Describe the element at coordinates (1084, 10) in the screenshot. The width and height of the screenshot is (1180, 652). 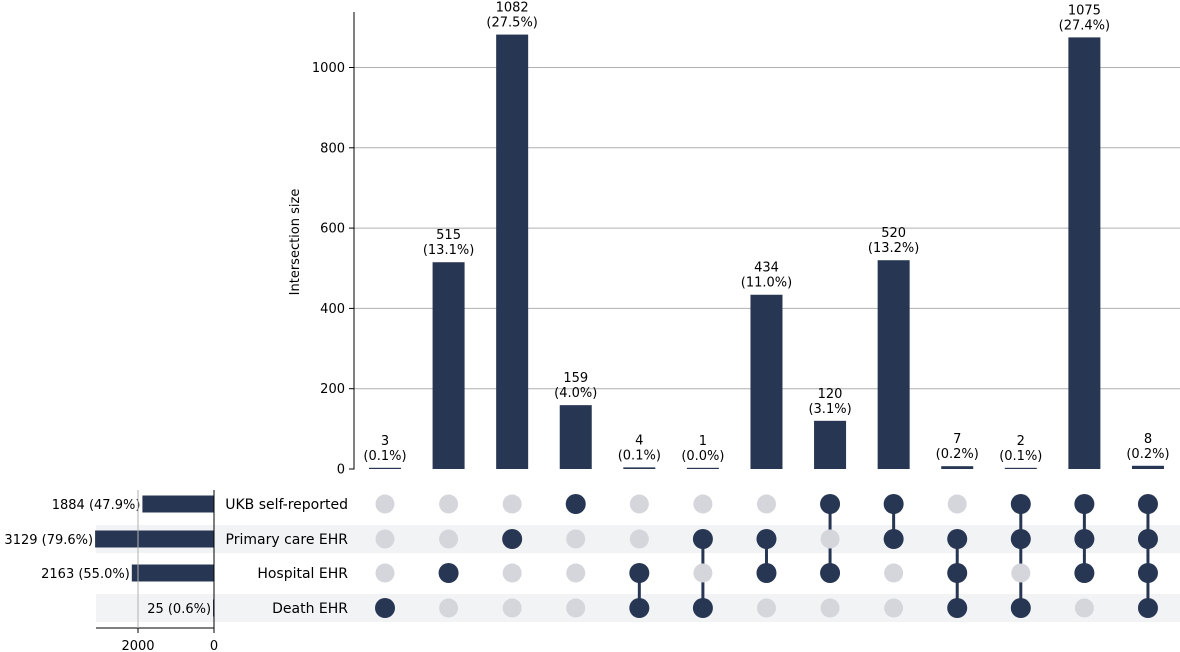
I see `intersection-count-label: 1075` at that location.